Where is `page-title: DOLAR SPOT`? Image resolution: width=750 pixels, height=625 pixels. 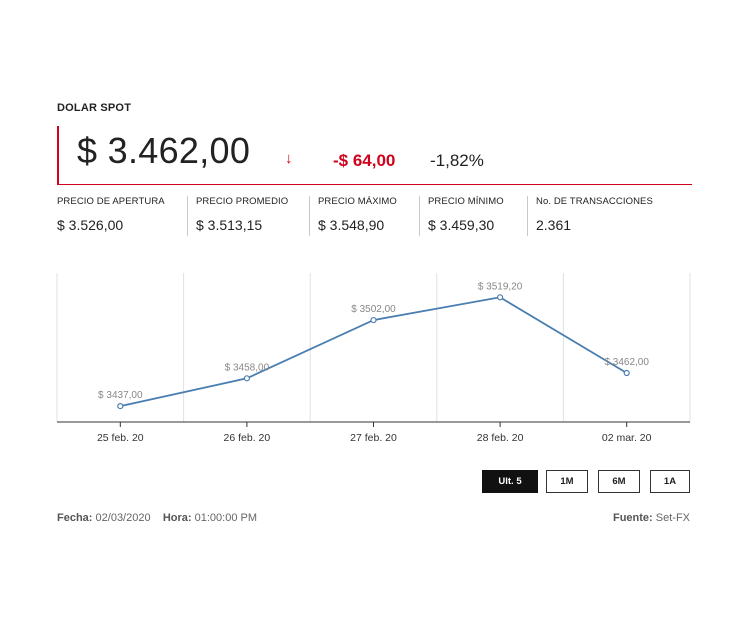
page-title: DOLAR SPOT is located at coordinates (94, 108).